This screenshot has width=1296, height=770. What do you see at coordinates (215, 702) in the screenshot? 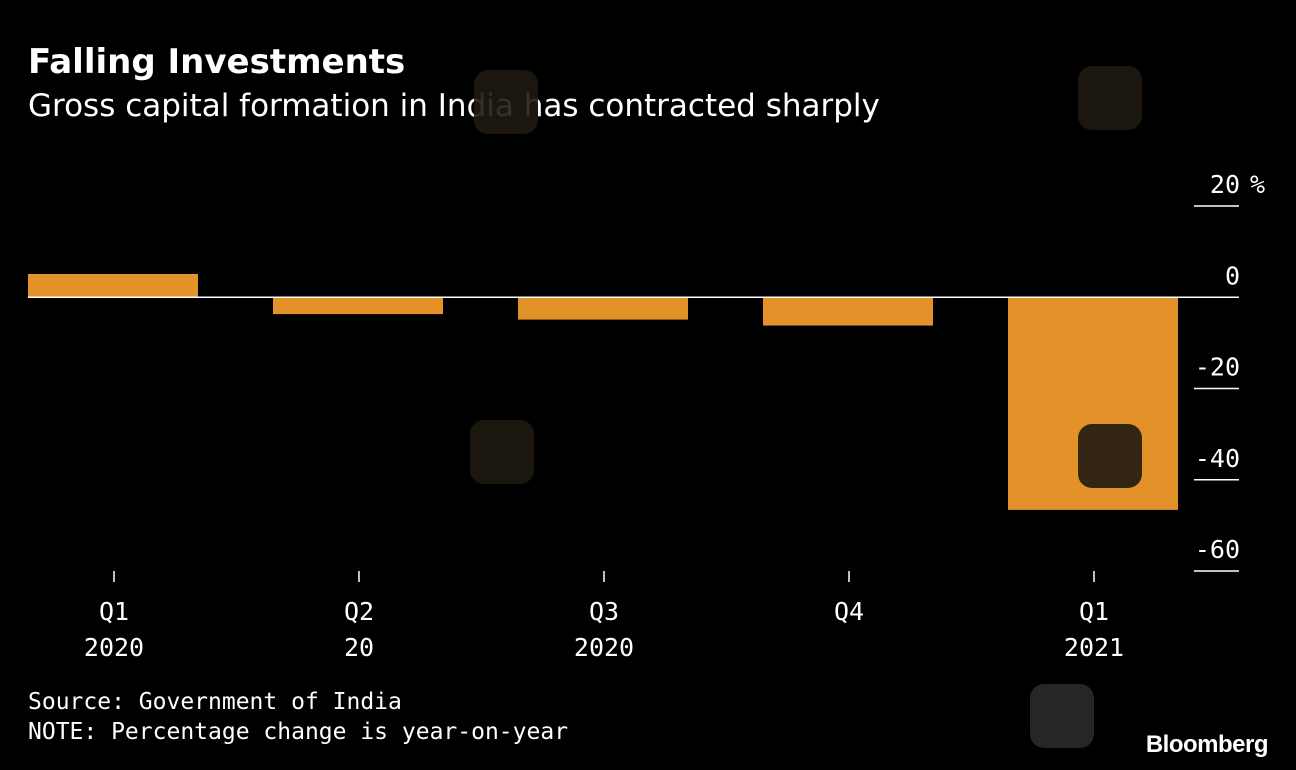
I see `source-note: Source: Government of India` at bounding box center [215, 702].